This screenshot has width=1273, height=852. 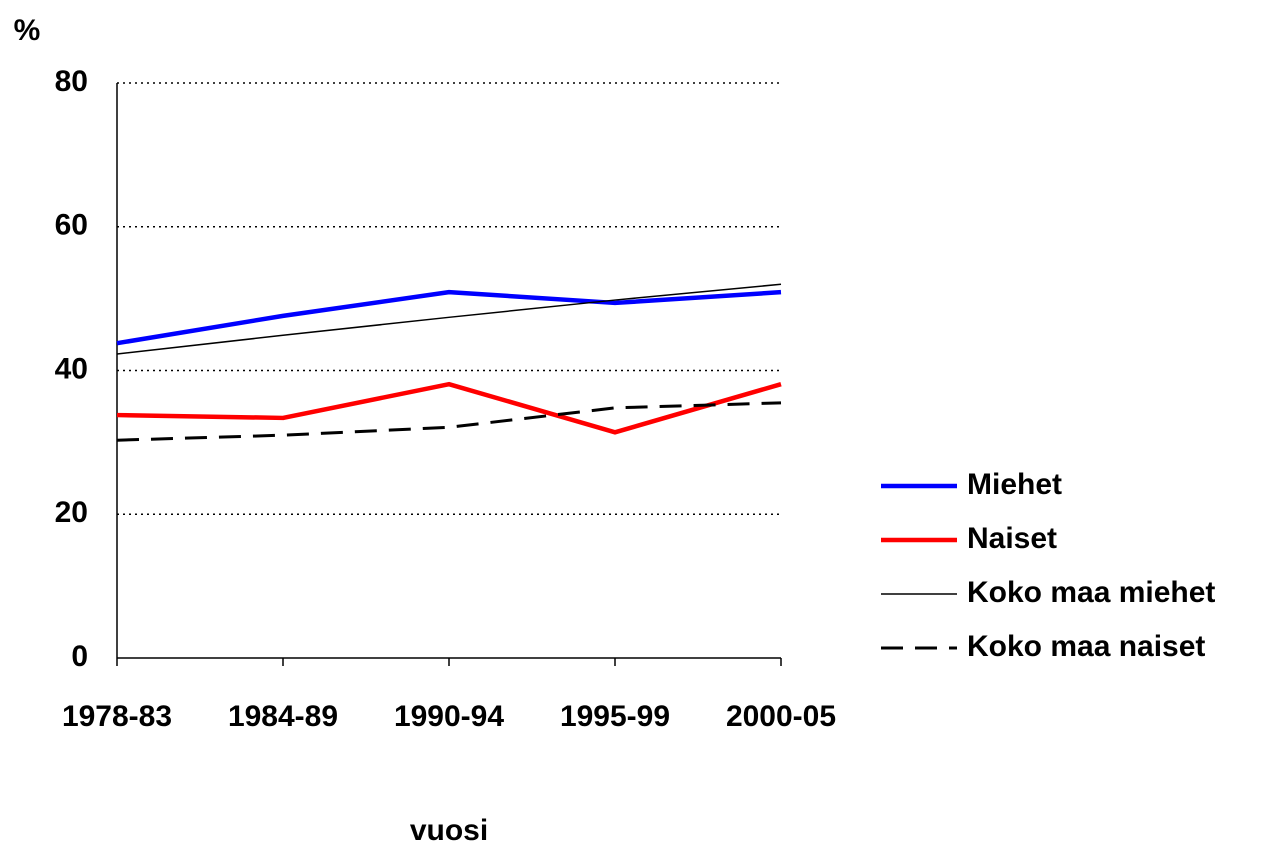 What do you see at coordinates (449, 830) in the screenshot?
I see `x-axis-label: vuosi` at bounding box center [449, 830].